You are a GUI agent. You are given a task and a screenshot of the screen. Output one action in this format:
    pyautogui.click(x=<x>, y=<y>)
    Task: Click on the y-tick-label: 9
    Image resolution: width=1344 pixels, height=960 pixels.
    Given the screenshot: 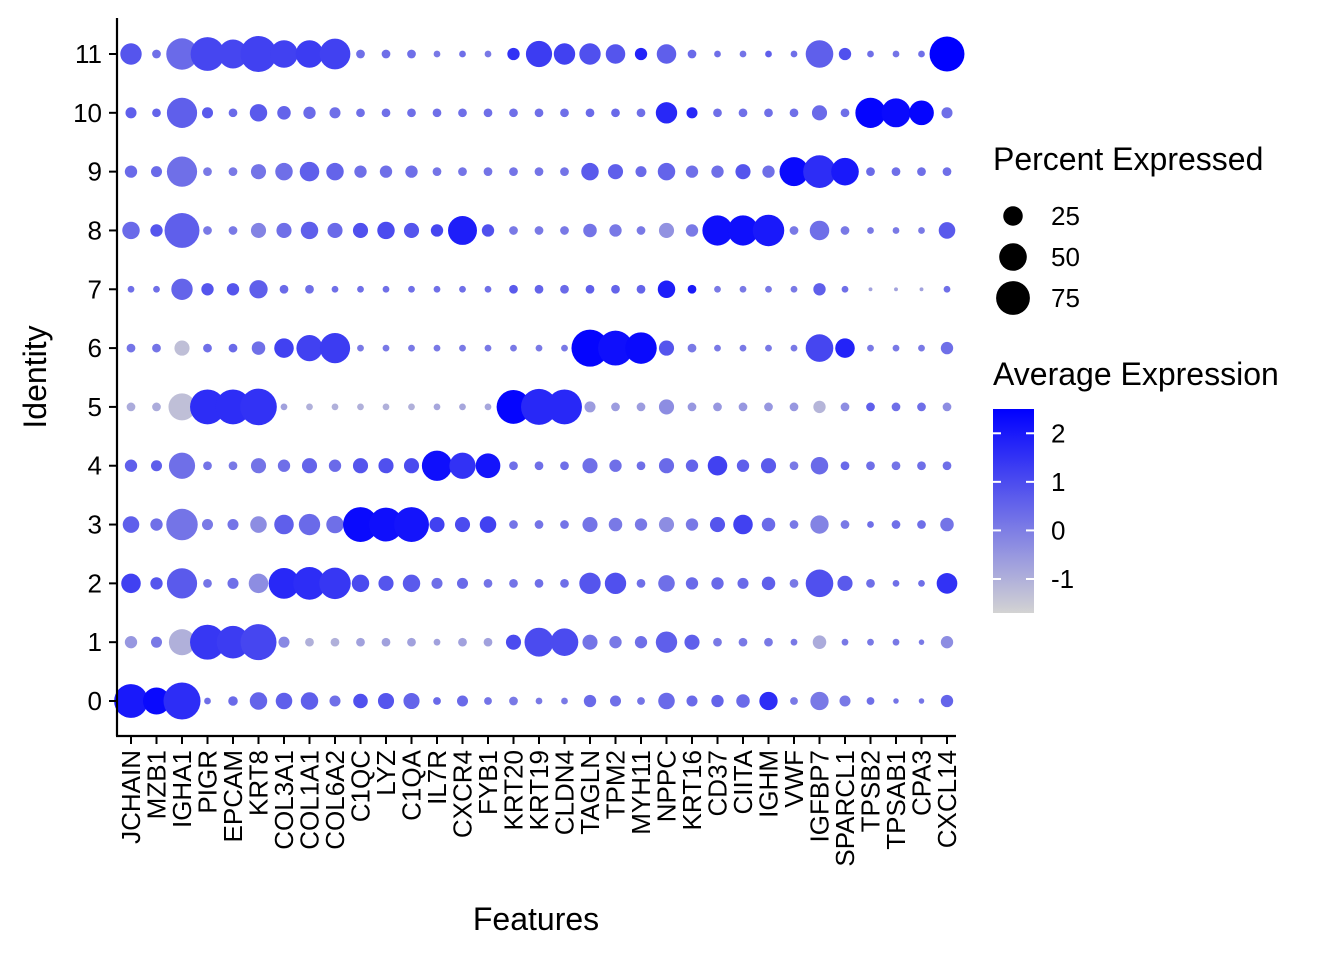 What is the action you would take?
    pyautogui.click(x=95, y=172)
    